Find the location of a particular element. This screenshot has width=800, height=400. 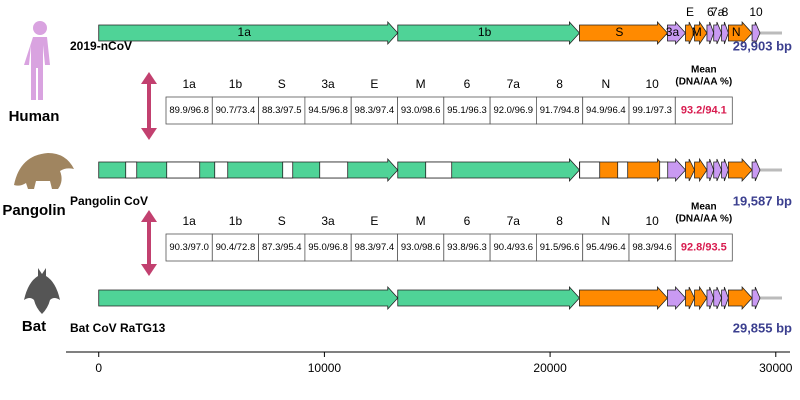

track-name: Bat CoV RaTG13 is located at coordinates (118, 328).